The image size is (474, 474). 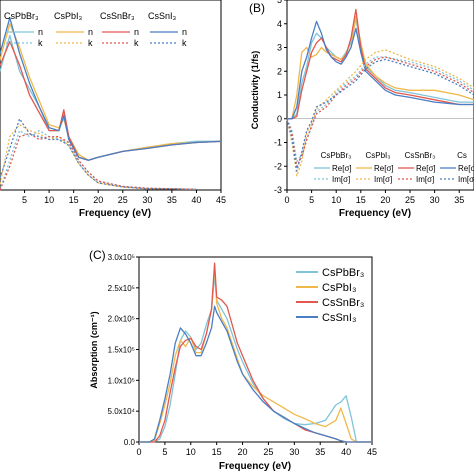 I want to click on y-tick-label: 5, so click(x=279, y=2).